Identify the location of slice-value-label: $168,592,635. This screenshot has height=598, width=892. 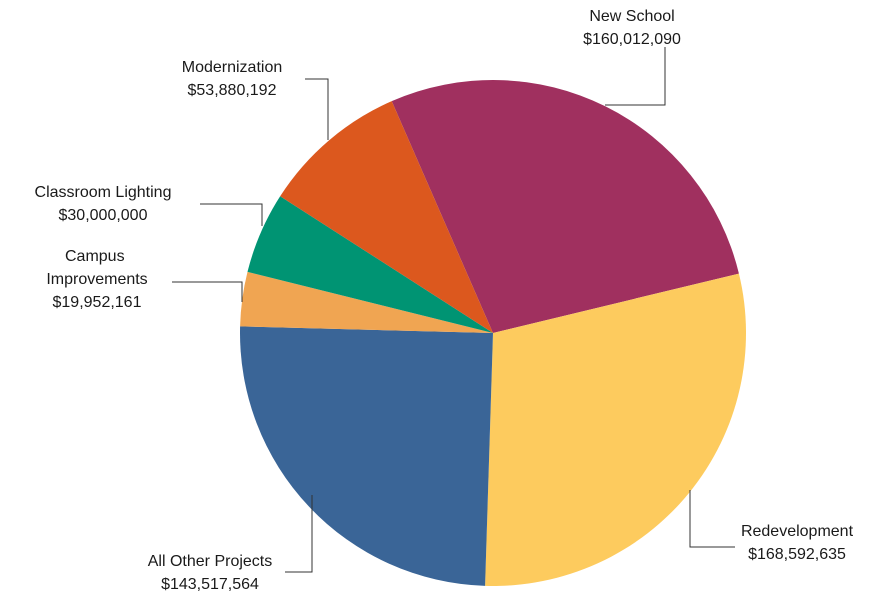
(797, 554).